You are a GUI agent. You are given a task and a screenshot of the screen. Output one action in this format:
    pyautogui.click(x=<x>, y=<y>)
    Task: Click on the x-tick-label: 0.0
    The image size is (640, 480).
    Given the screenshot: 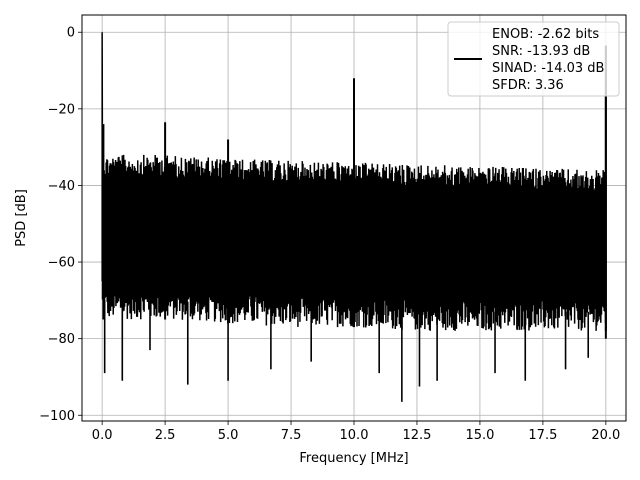 What is the action you would take?
    pyautogui.click(x=102, y=435)
    